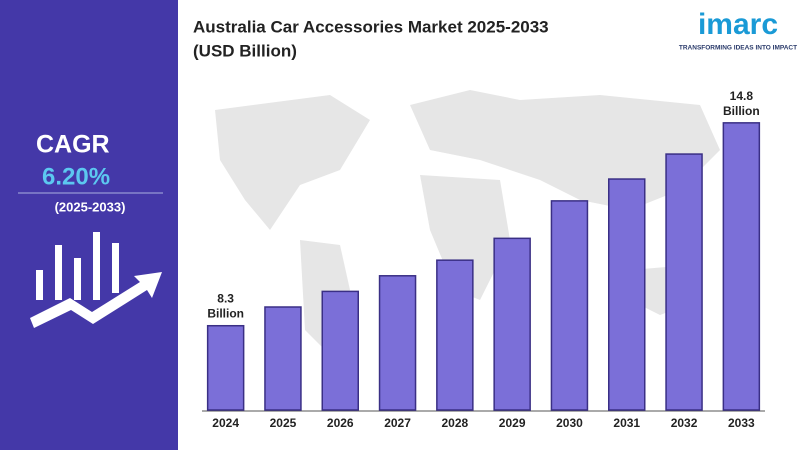 The width and height of the screenshot is (800, 450). I want to click on x-tick-label: 2033, so click(741, 423).